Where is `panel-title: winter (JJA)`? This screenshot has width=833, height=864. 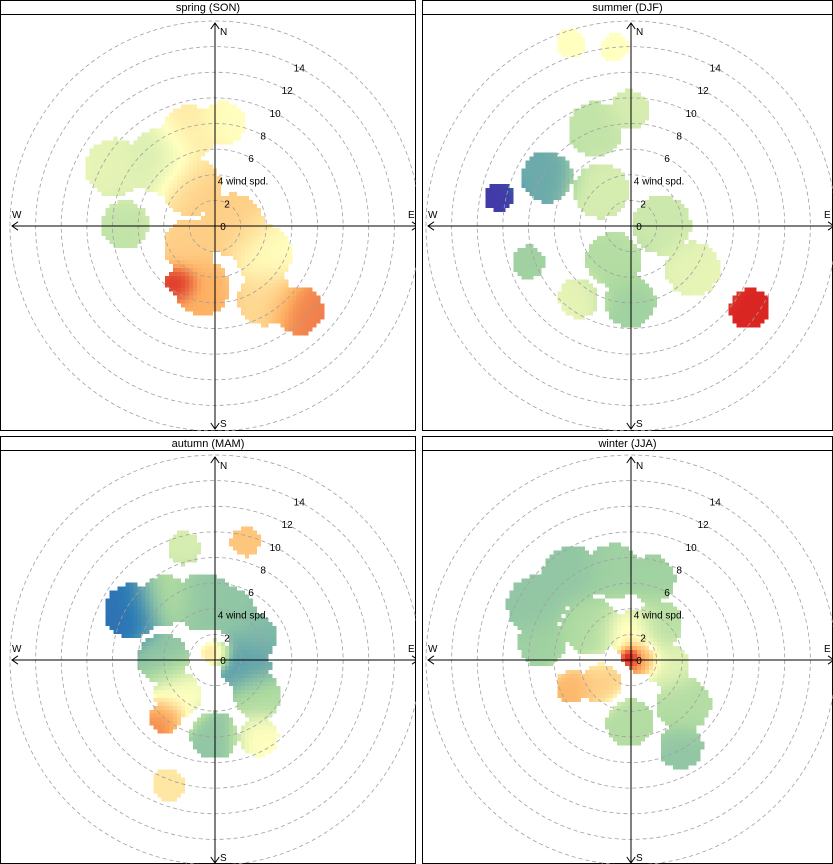
panel-title: winter (JJA) is located at coordinates (626, 444).